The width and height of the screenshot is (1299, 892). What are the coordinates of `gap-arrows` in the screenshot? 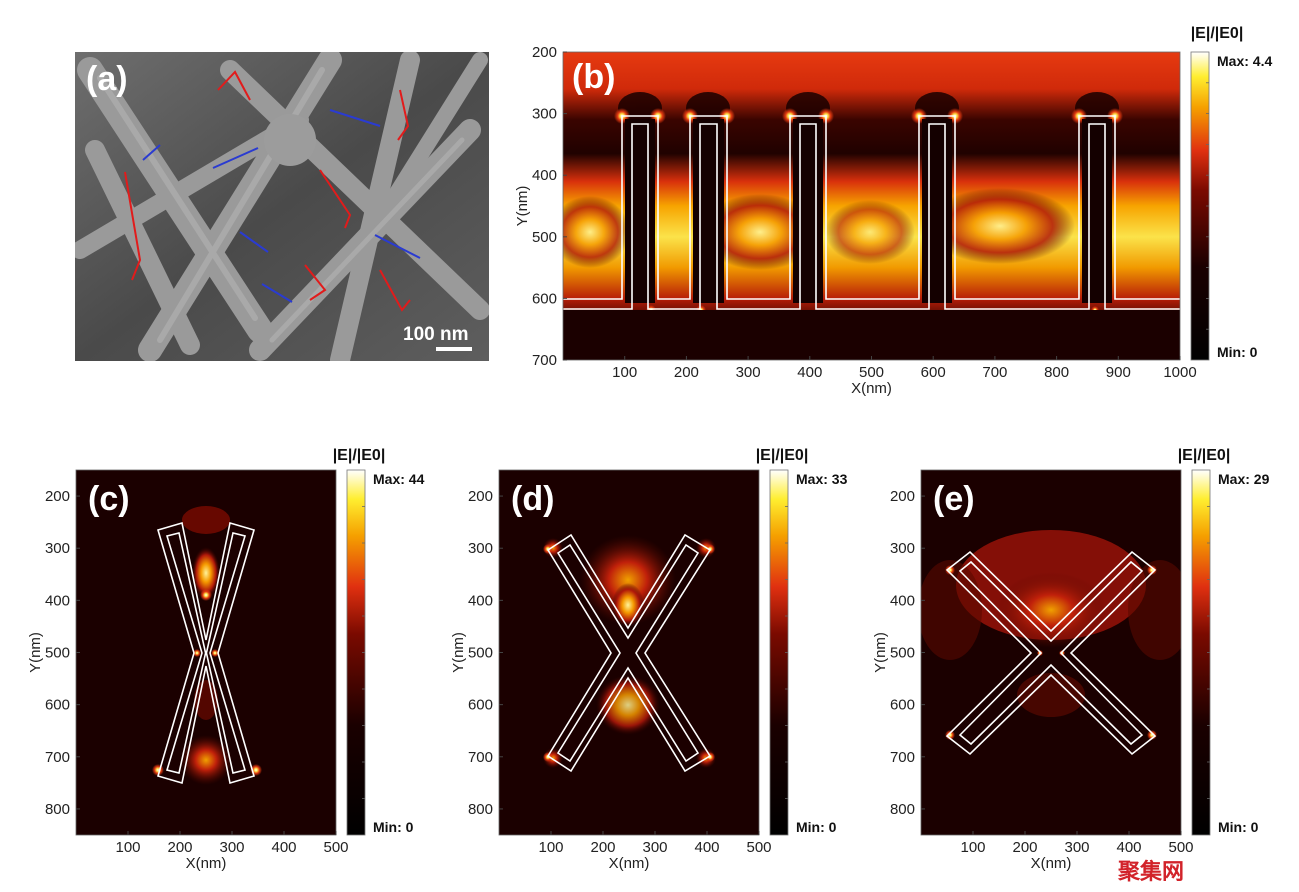 It's located at (281, 206).